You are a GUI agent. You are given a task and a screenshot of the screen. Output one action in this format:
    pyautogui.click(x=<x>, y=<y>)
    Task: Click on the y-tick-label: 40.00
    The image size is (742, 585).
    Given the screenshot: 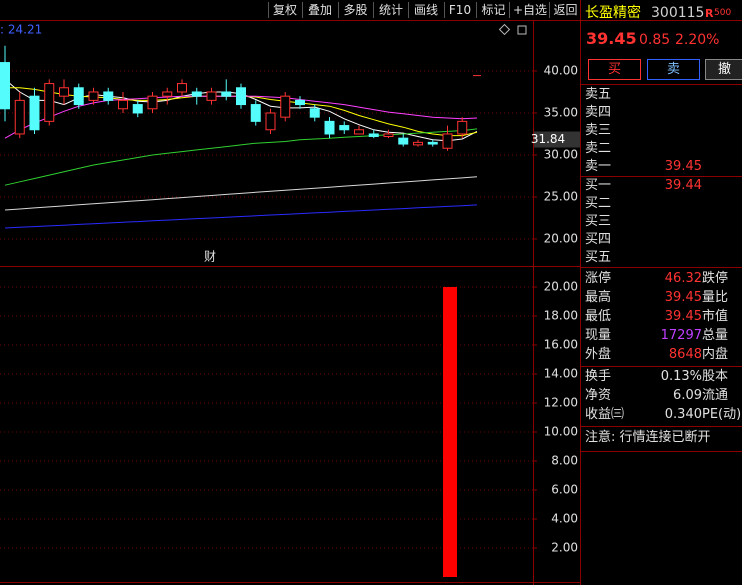 What is the action you would take?
    pyautogui.click(x=561, y=70)
    